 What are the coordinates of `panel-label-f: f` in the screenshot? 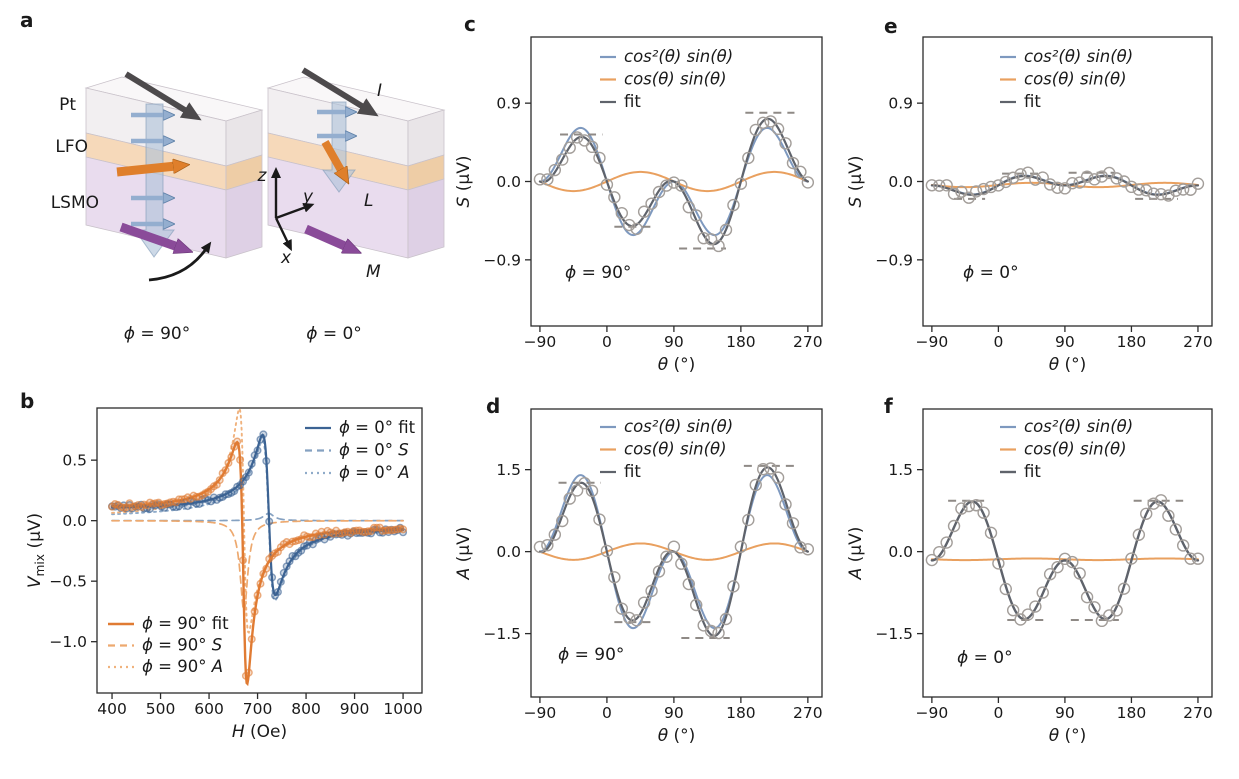 It's located at (888, 406).